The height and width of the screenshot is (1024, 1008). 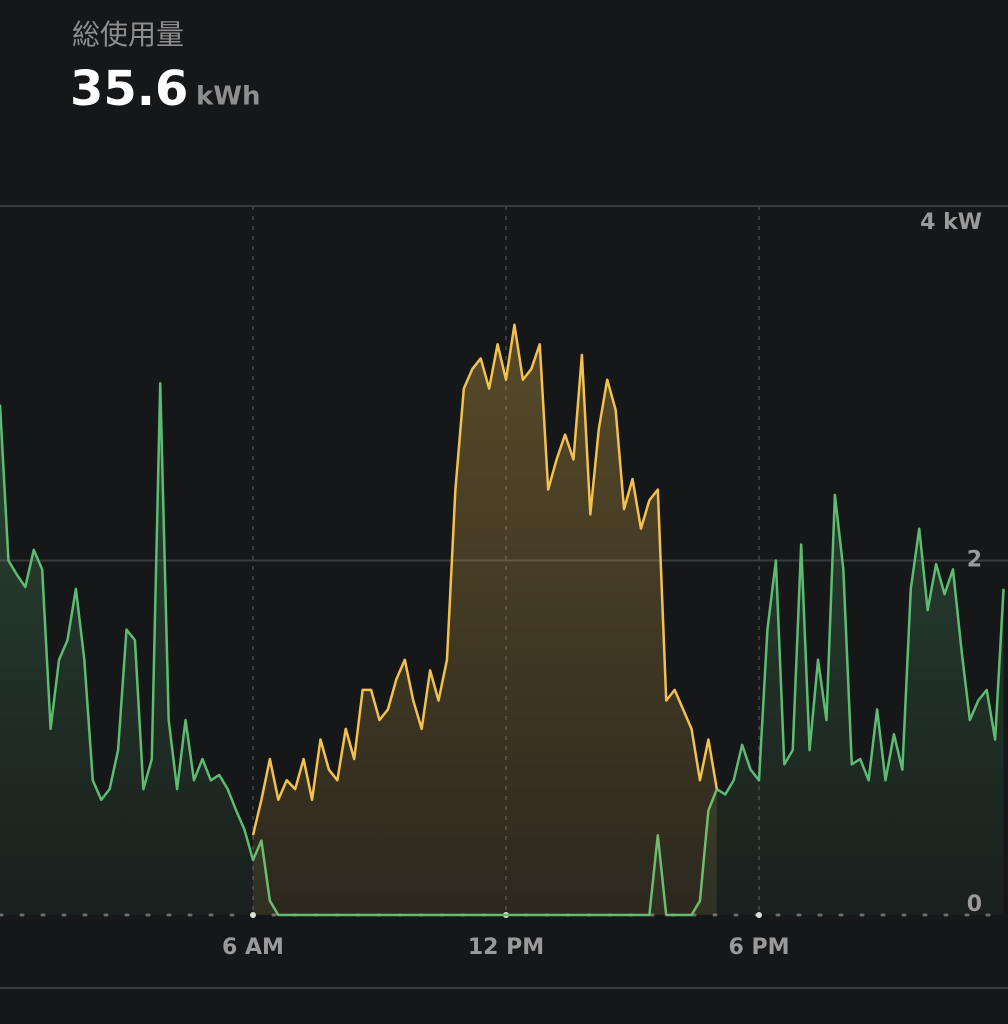 What do you see at coordinates (506, 947) in the screenshot?
I see `x-tick-label: 12 PM` at bounding box center [506, 947].